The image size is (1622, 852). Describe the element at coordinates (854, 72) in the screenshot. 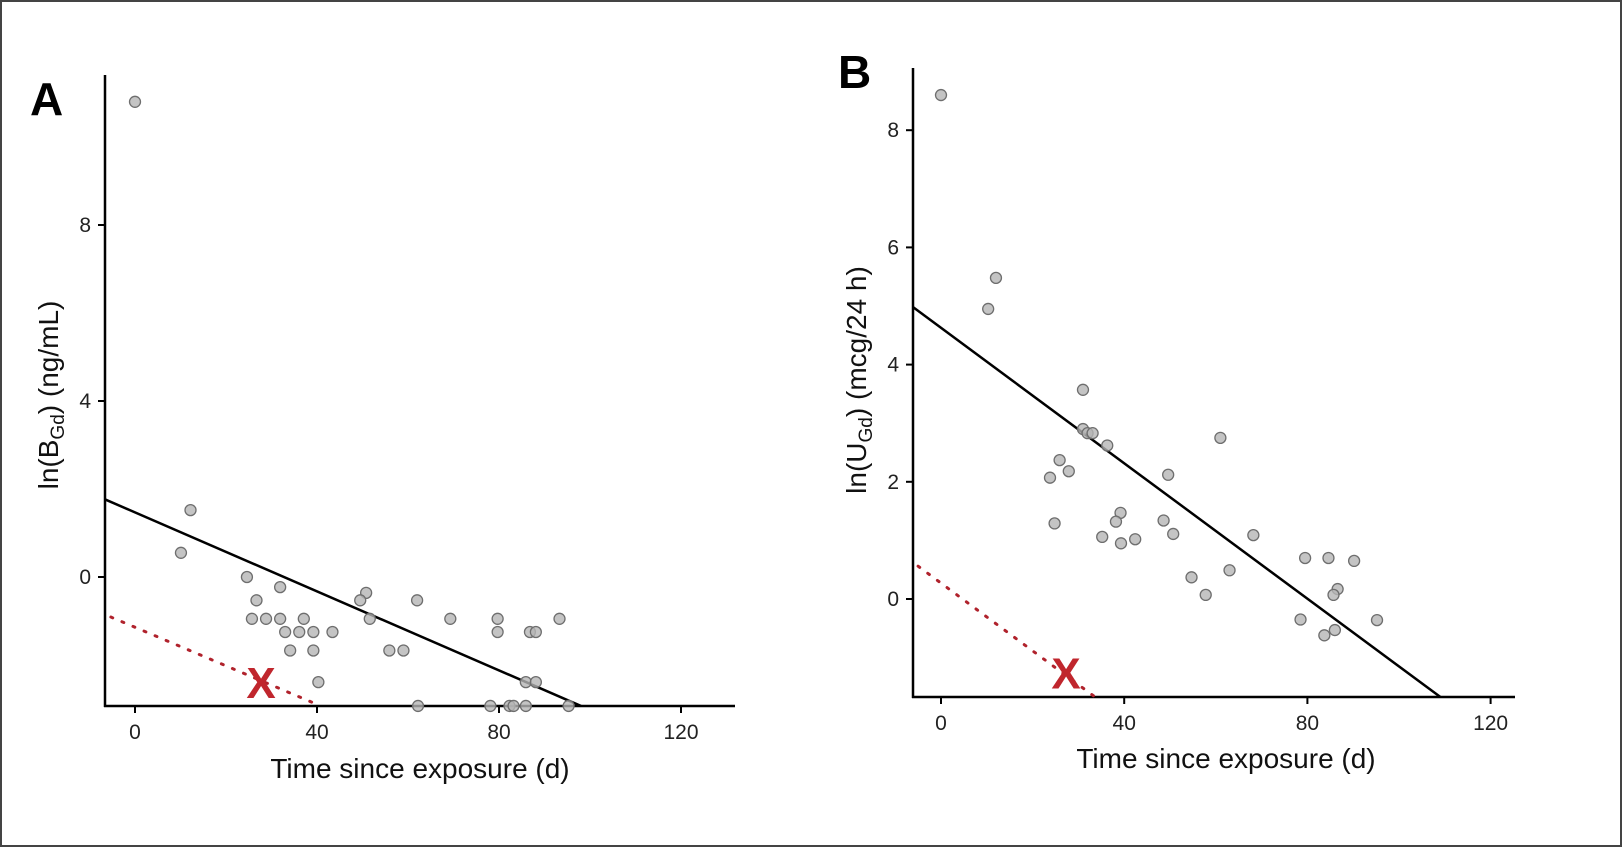

I see `panel-b-label: B` at that location.